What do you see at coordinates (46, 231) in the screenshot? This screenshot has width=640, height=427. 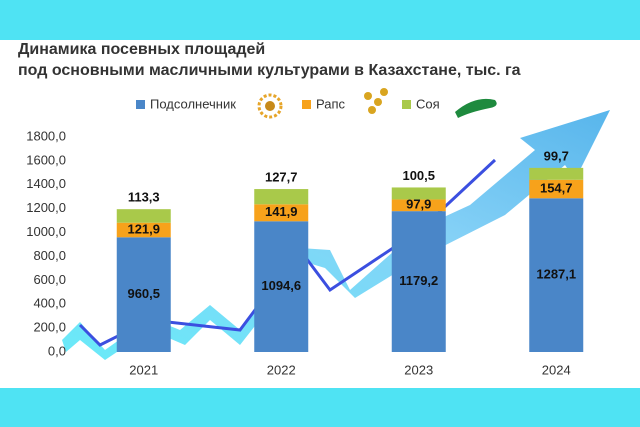 I see `y-tick-label: 1000,0` at bounding box center [46, 231].